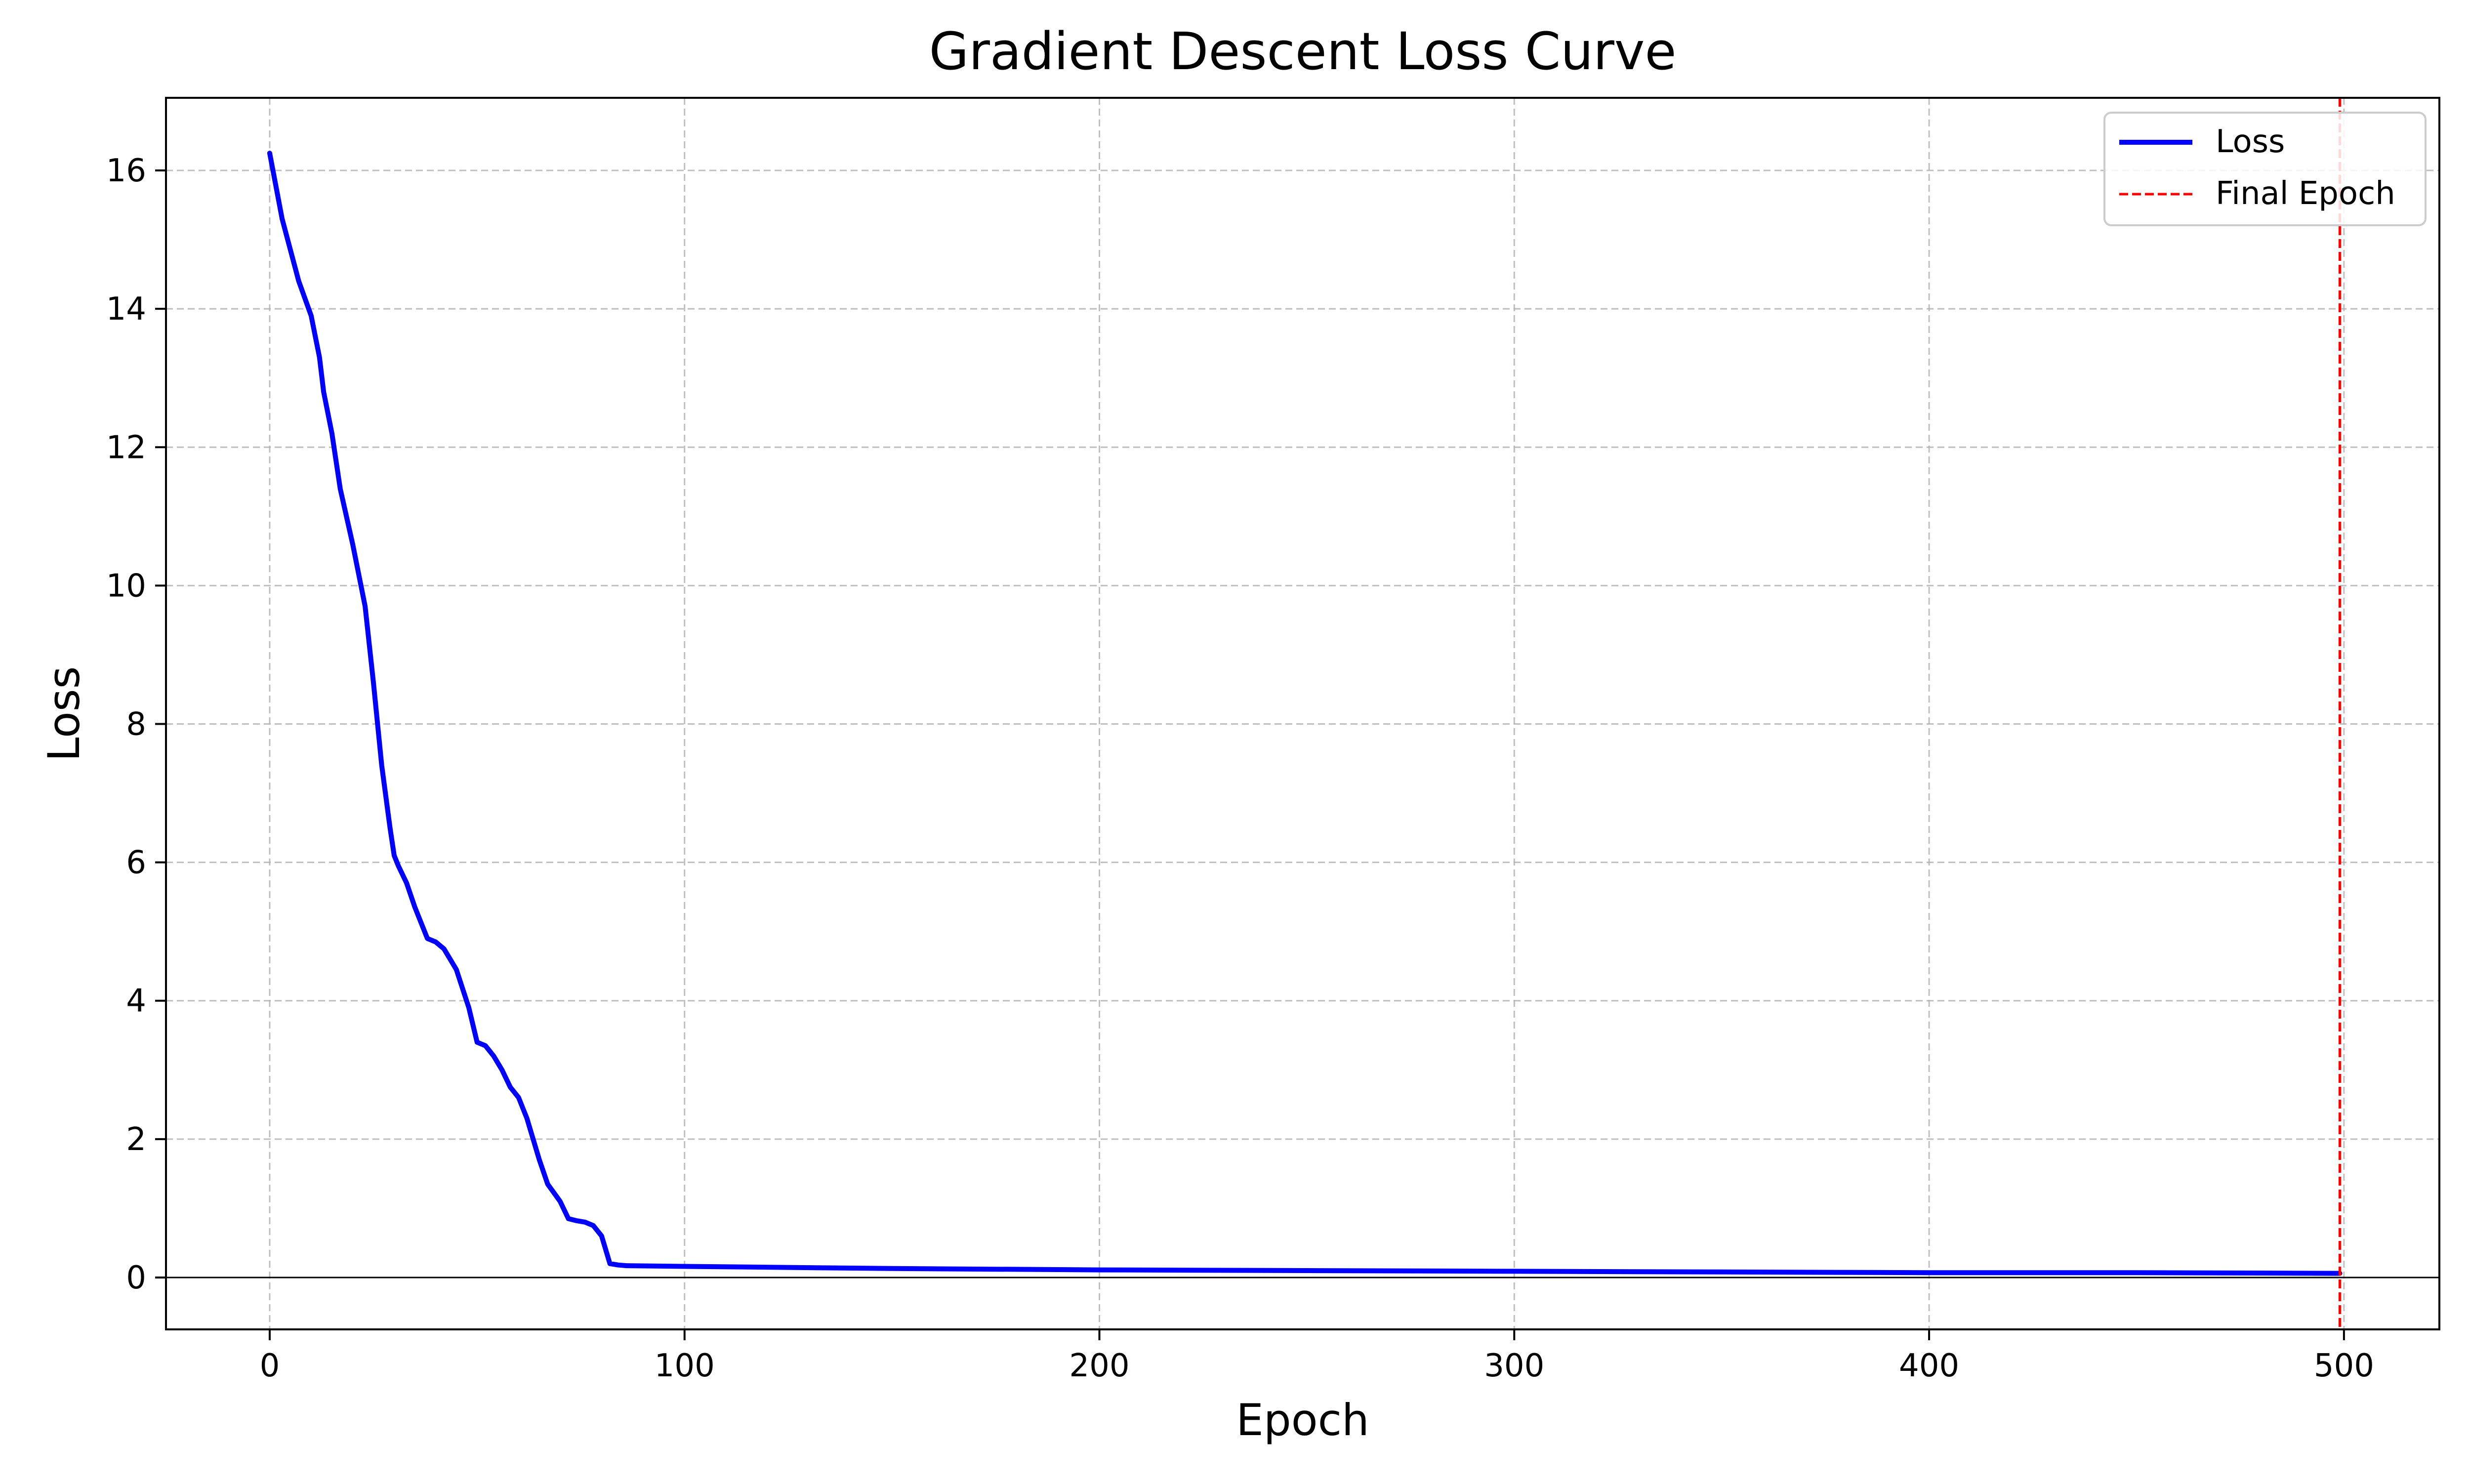 The image size is (2470, 1484). What do you see at coordinates (1514, 1366) in the screenshot?
I see `x-tick-label: 300` at bounding box center [1514, 1366].